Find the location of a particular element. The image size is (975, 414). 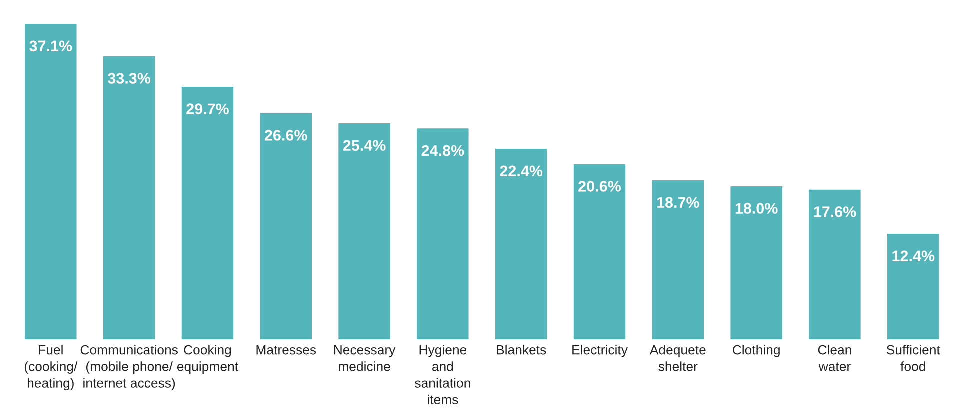

x-tick-label: Blankets is located at coordinates (521, 350).